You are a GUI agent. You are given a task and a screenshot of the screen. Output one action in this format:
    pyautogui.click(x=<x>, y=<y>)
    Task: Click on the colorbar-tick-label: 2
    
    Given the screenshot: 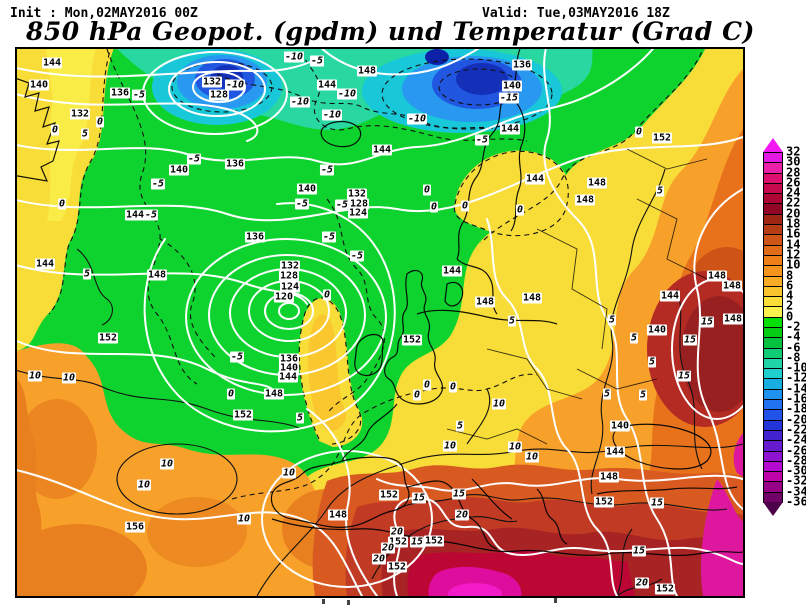 What is the action you would take?
    pyautogui.click(x=790, y=305)
    